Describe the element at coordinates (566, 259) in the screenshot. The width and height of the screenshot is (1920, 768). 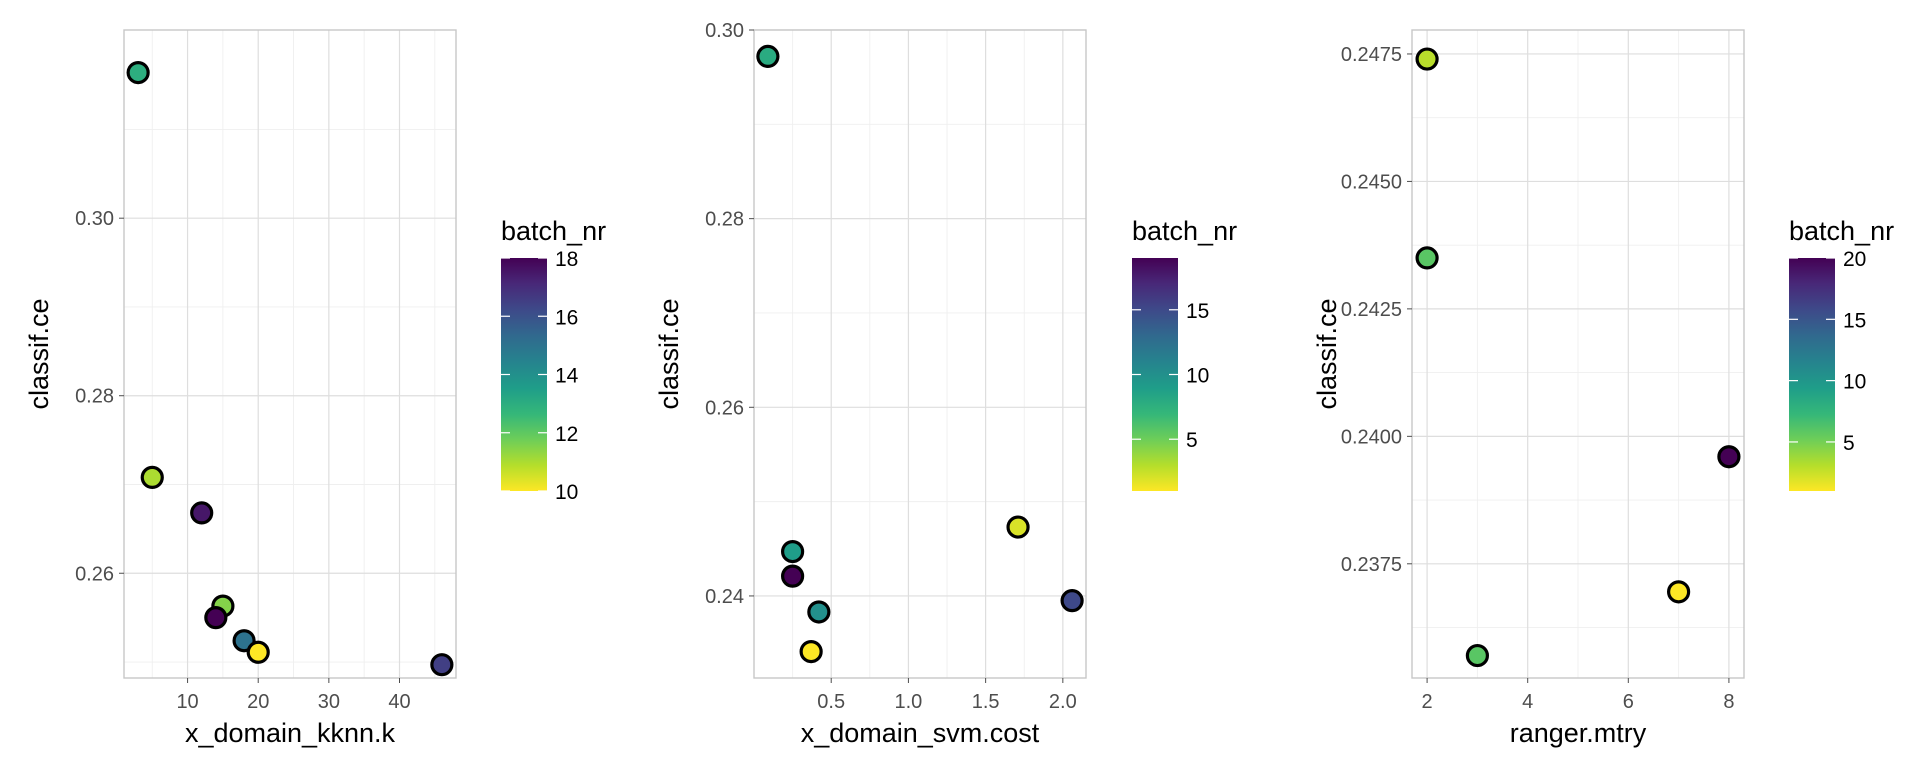
I see `colorbar-label: 18` at that location.